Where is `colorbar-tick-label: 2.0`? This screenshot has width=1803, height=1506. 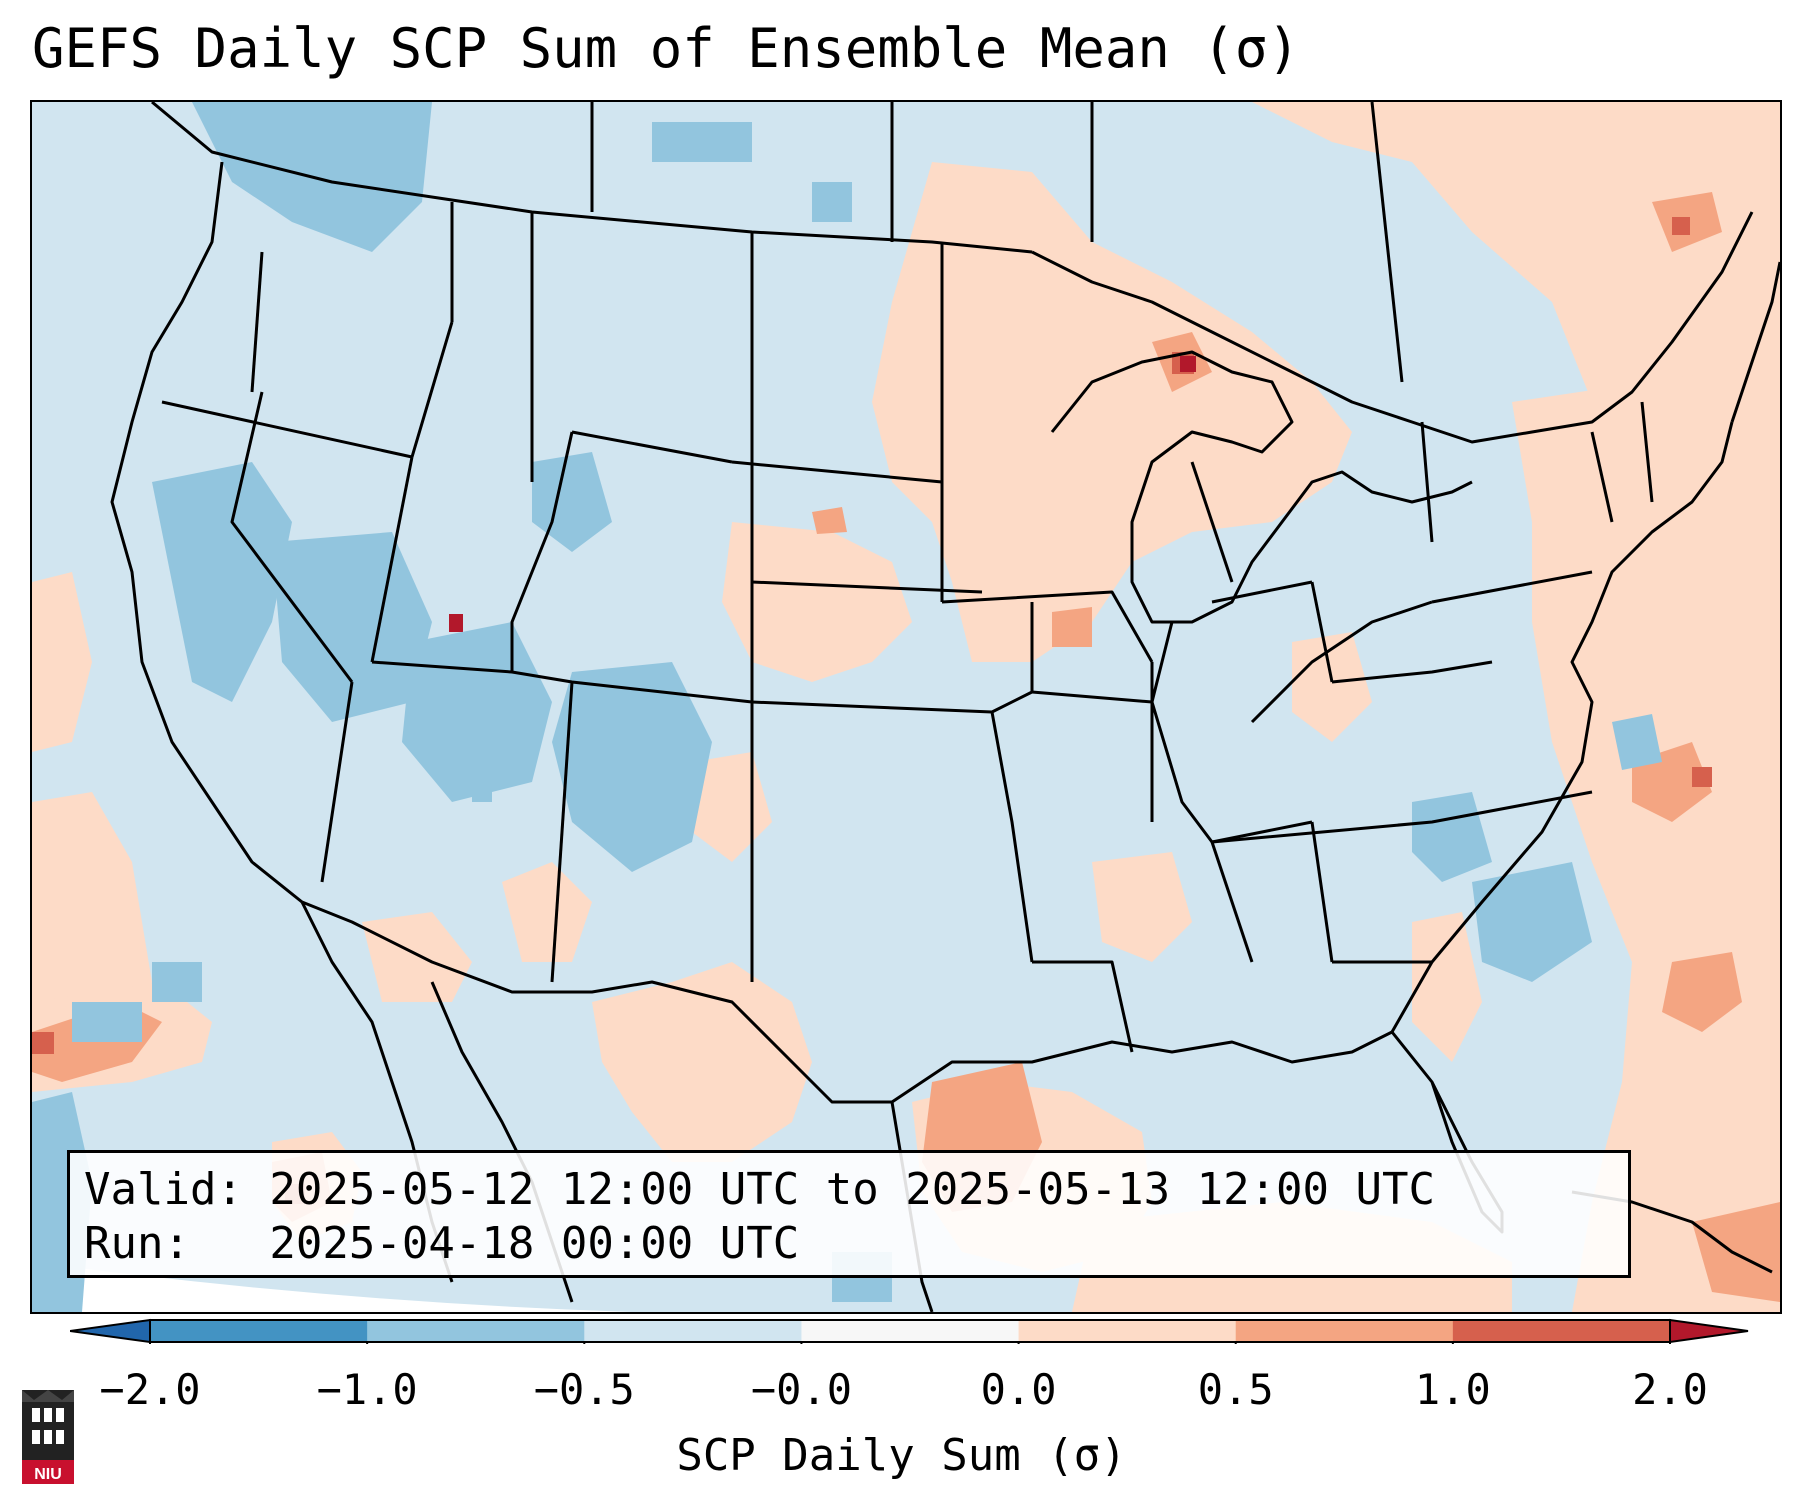
colorbar-tick-label: 2.0 is located at coordinates (1670, 1389).